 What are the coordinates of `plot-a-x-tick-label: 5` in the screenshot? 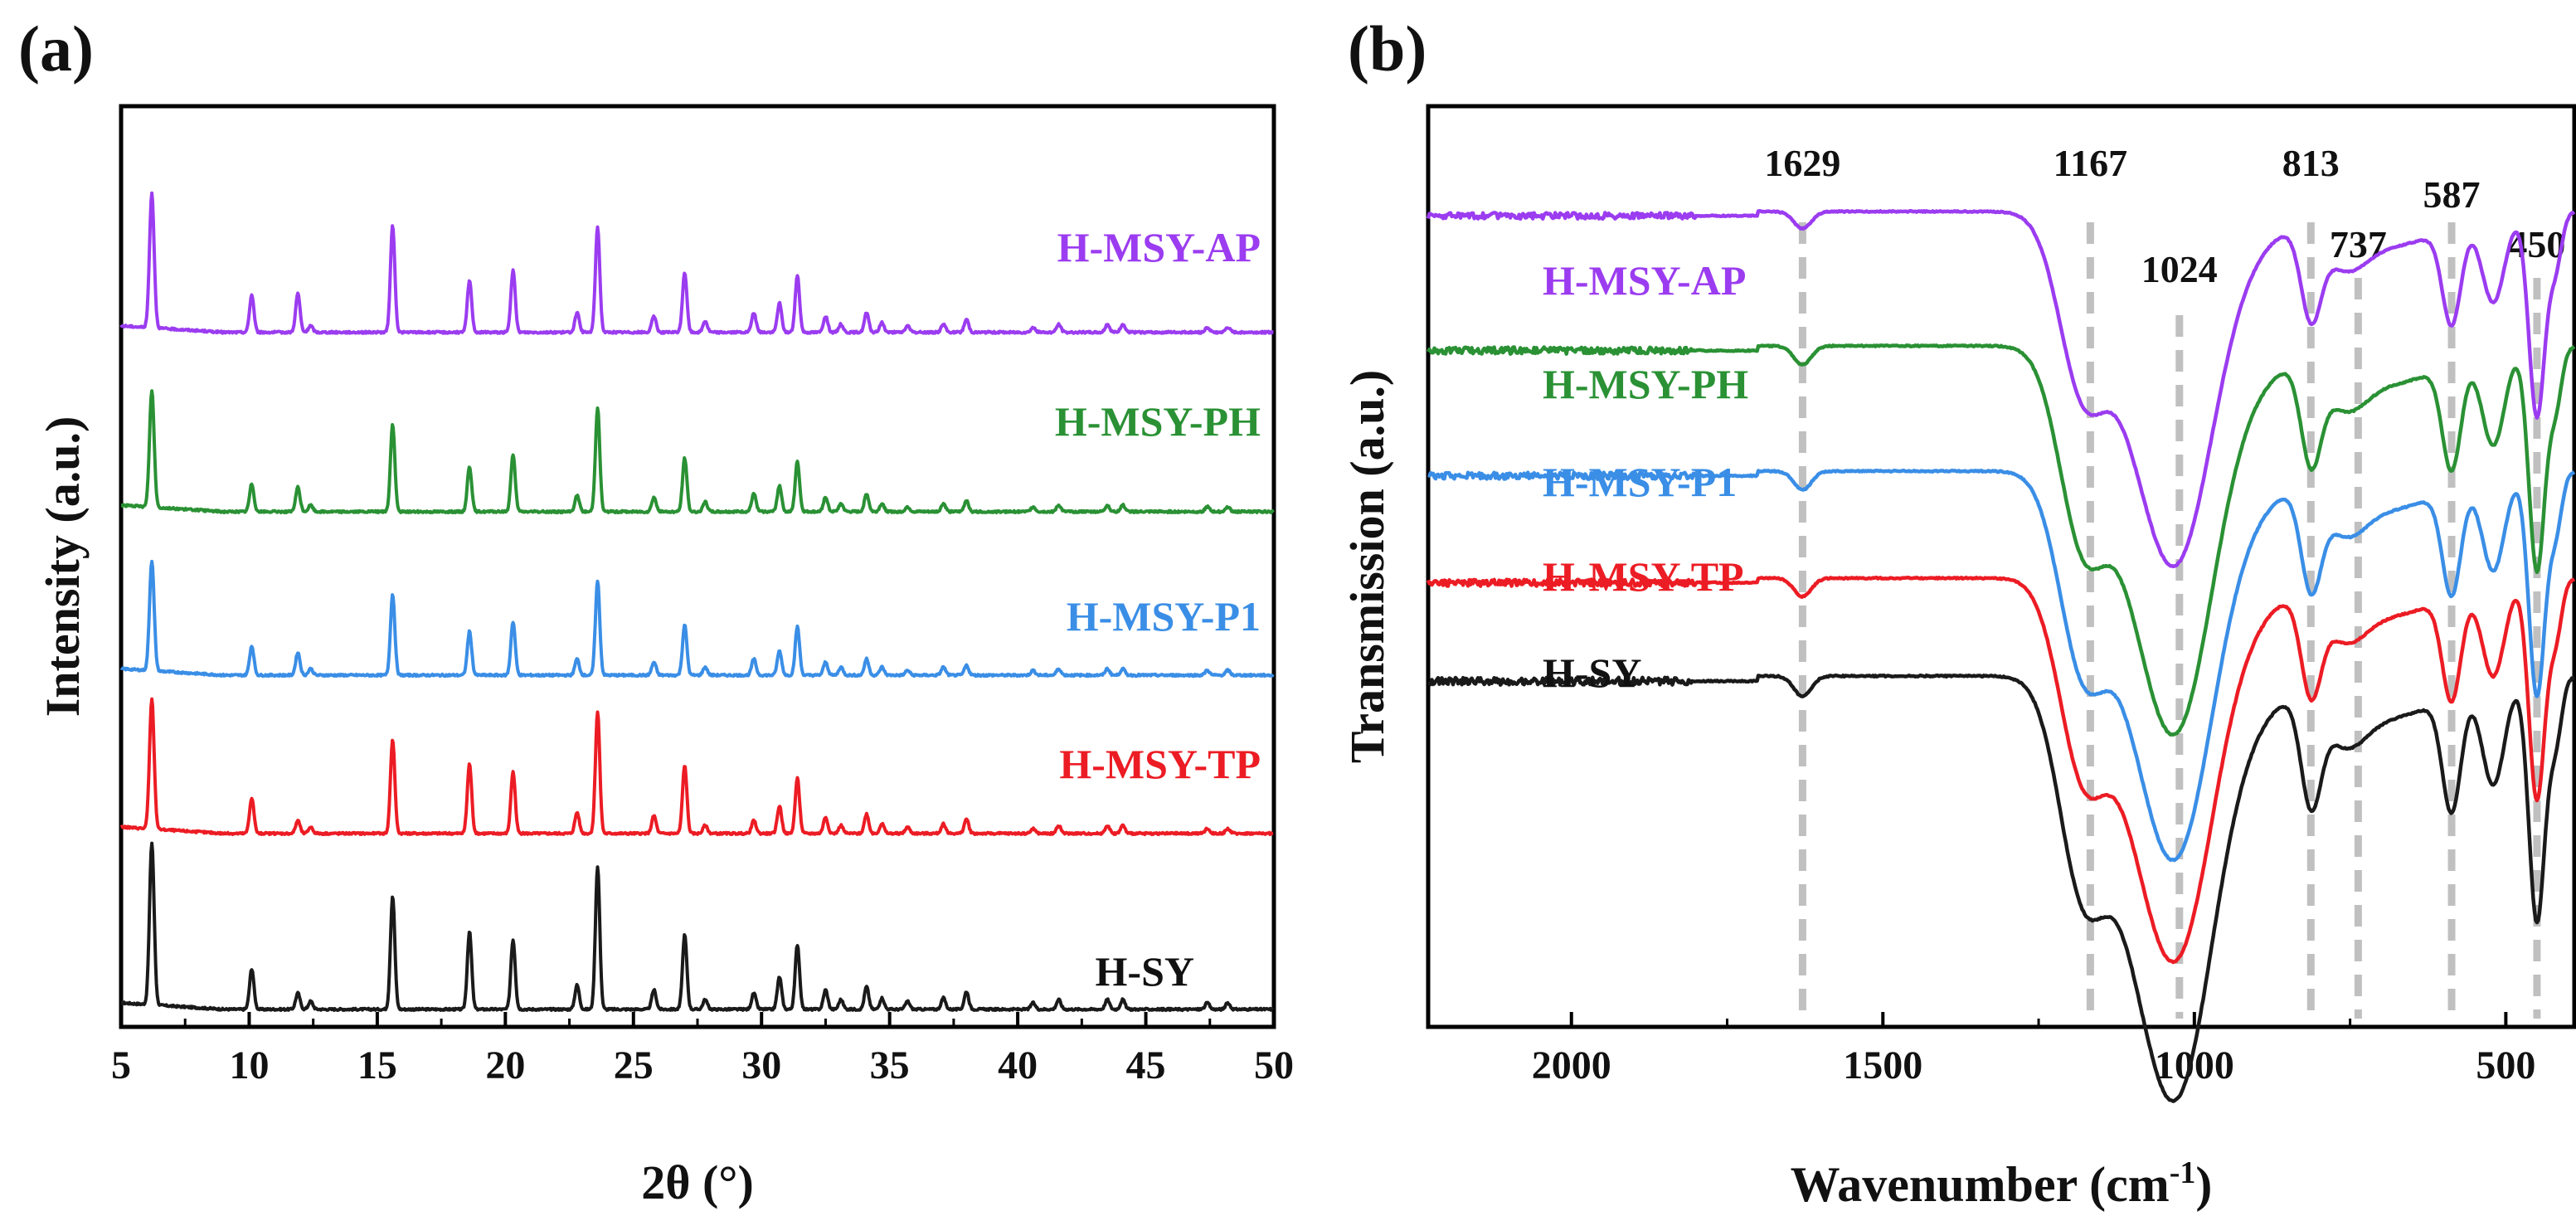 It's located at (121, 1065).